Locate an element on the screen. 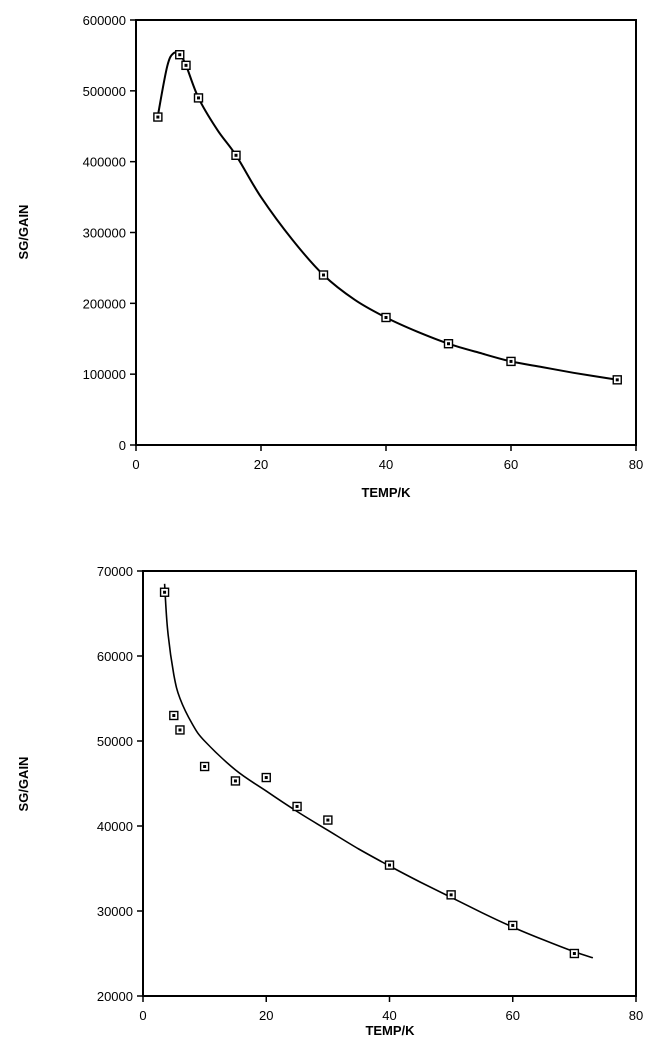  y-tick-label: 60000 is located at coordinates (115, 656).